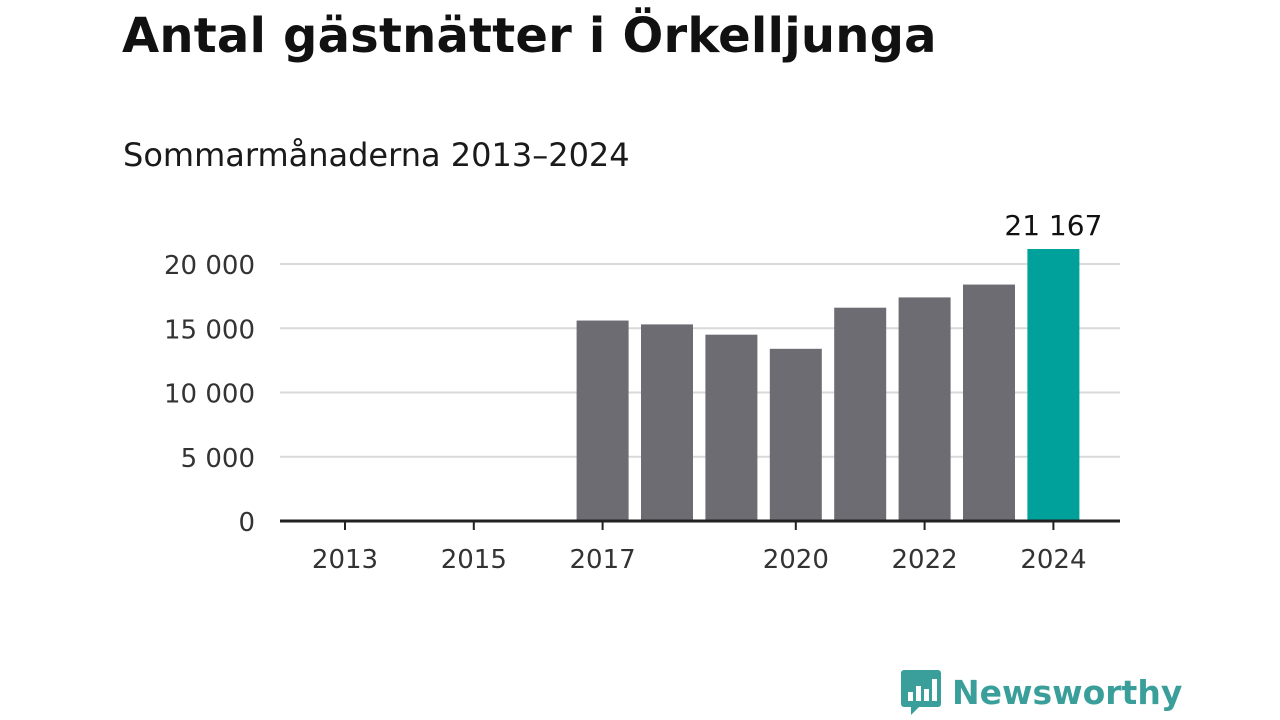 The height and width of the screenshot is (720, 1280). Describe the element at coordinates (376, 155) in the screenshot. I see `chart-subtitle: Sommarmånaderna 2013–2024` at that location.